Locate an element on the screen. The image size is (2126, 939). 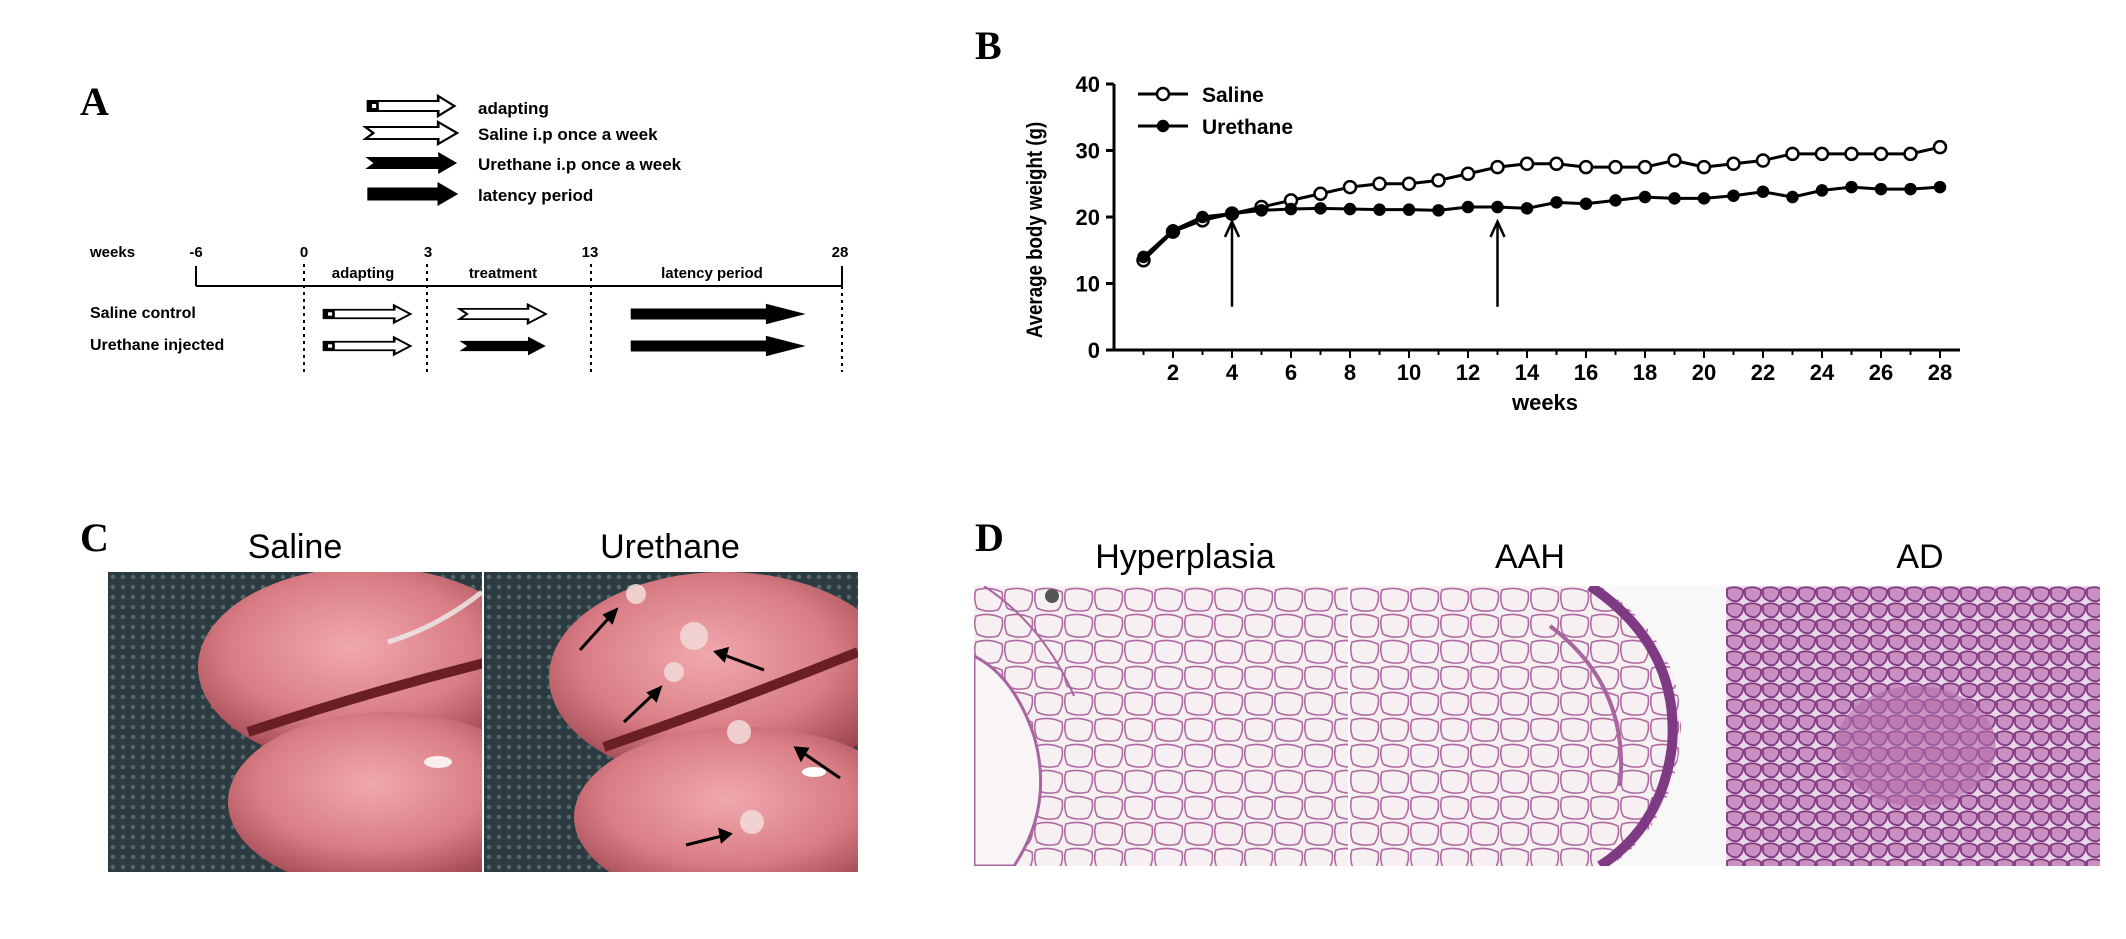
histology-hyperplasia-image is located at coordinates (1161, 726).